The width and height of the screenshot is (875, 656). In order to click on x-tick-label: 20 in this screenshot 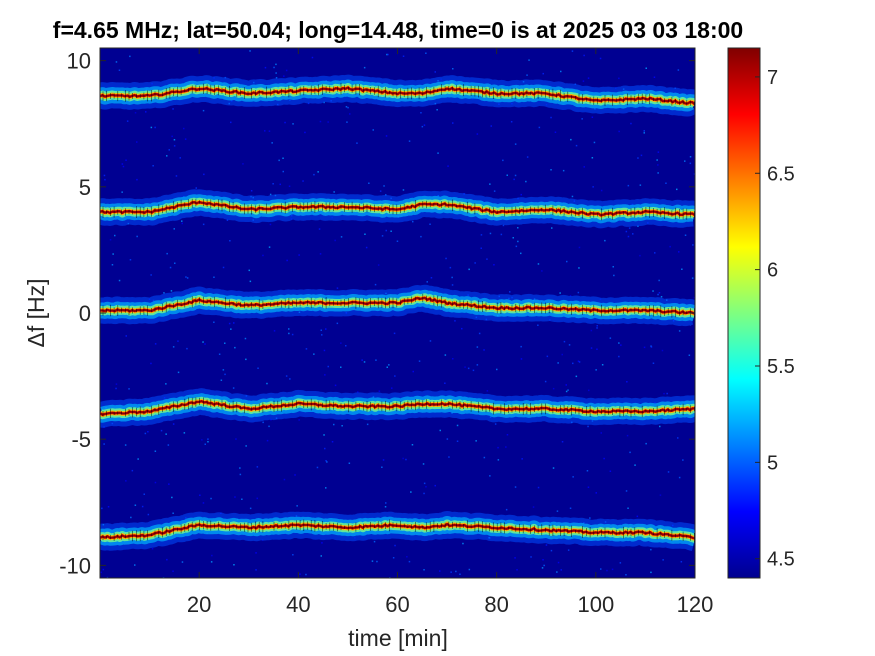, I will do `click(199, 604)`.